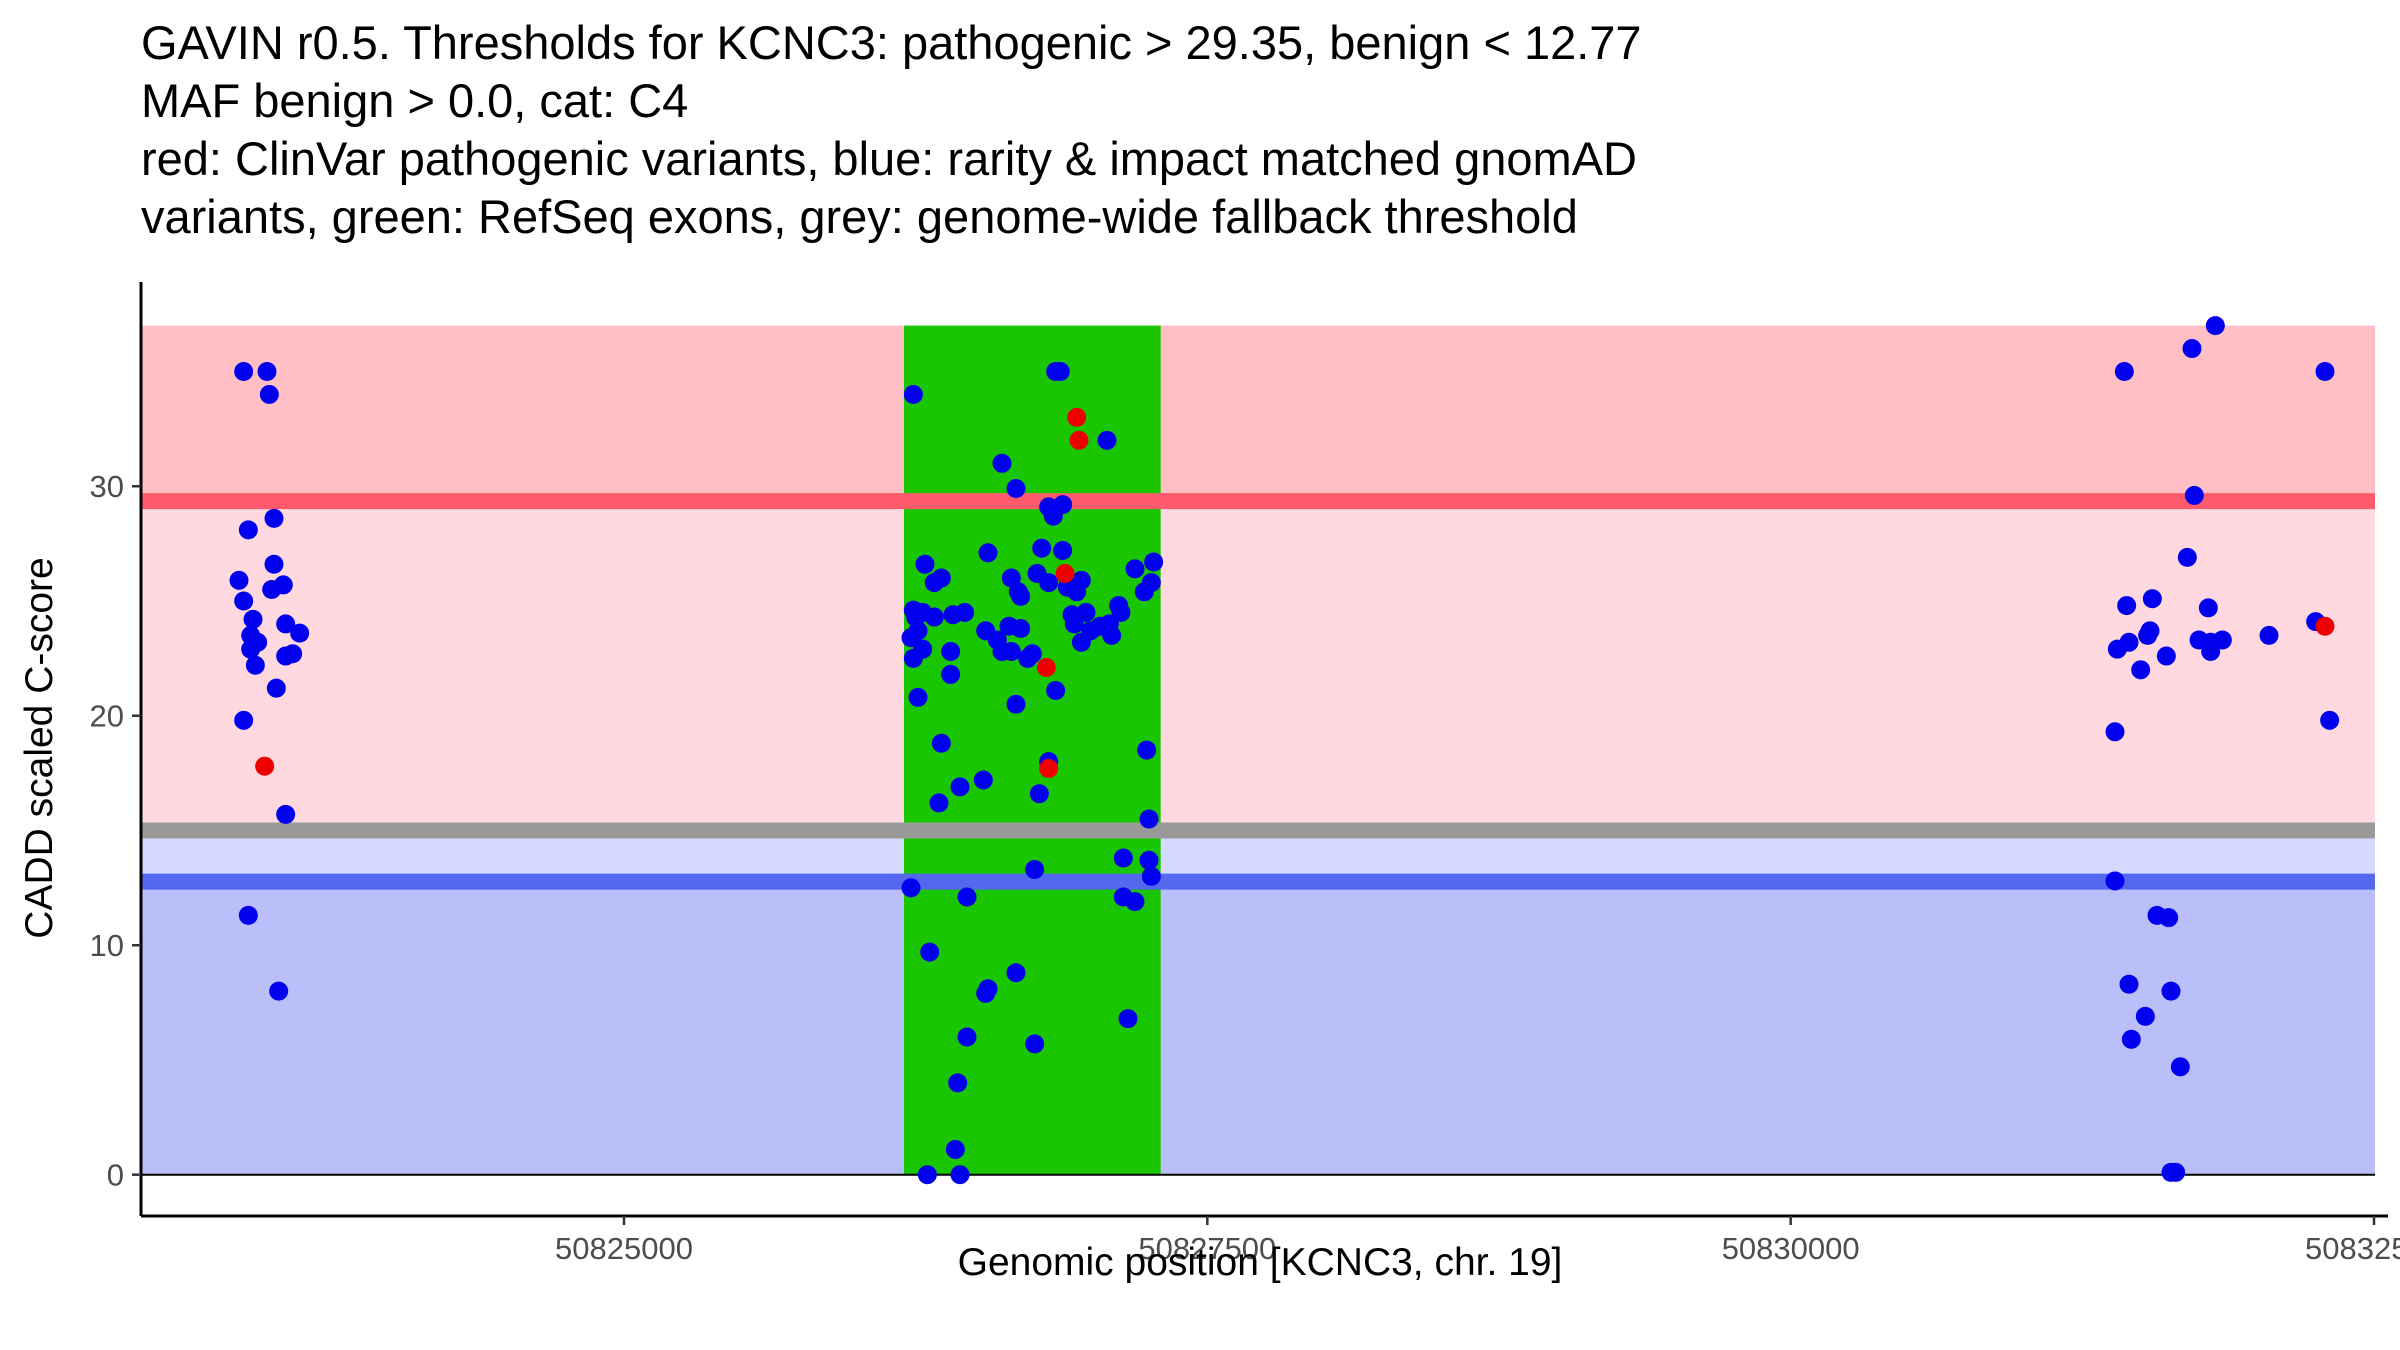 The height and width of the screenshot is (1350, 2400). What do you see at coordinates (107, 945) in the screenshot?
I see `y-tick-label: 10` at bounding box center [107, 945].